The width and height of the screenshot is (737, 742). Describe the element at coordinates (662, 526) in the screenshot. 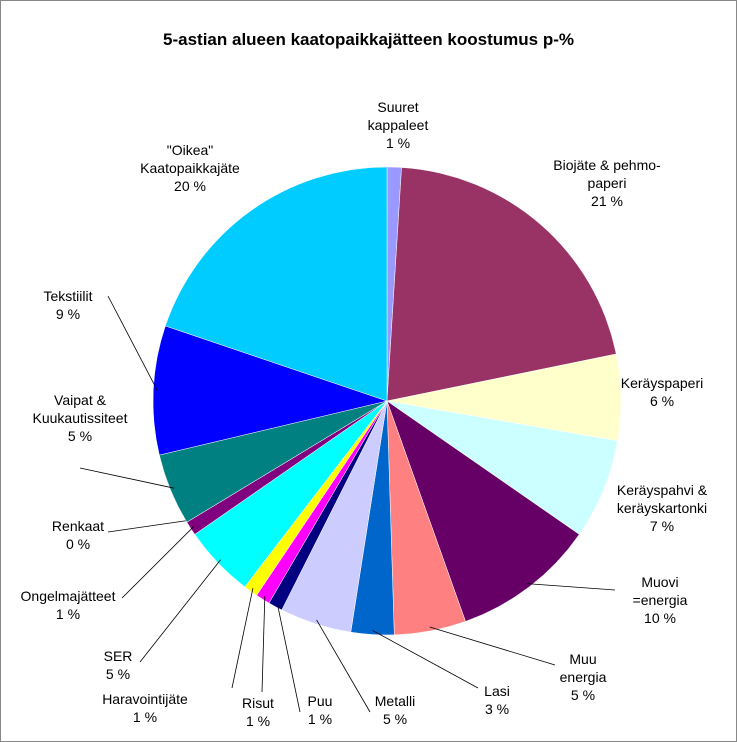

I see `slice-value: 7 %` at that location.